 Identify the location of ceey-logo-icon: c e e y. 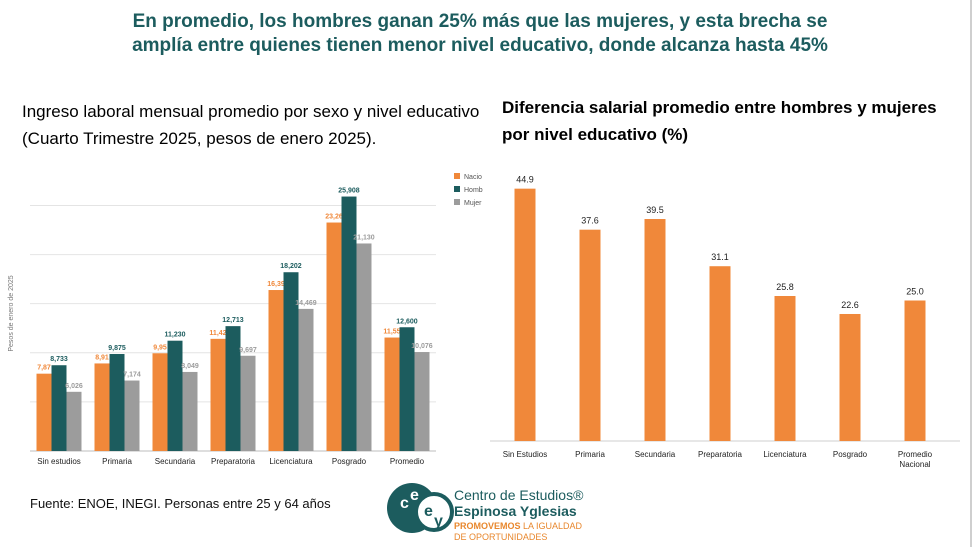
(420, 508).